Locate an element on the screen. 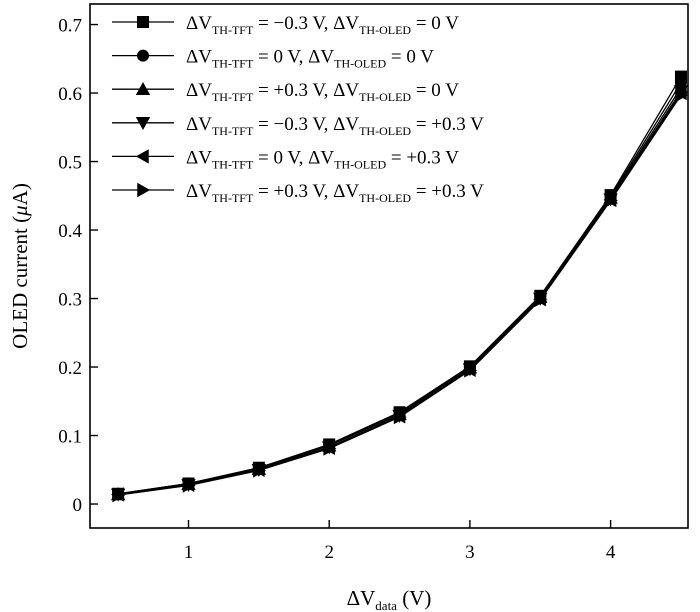 The width and height of the screenshot is (700, 612). x-tick-label: 2 is located at coordinates (329, 552).